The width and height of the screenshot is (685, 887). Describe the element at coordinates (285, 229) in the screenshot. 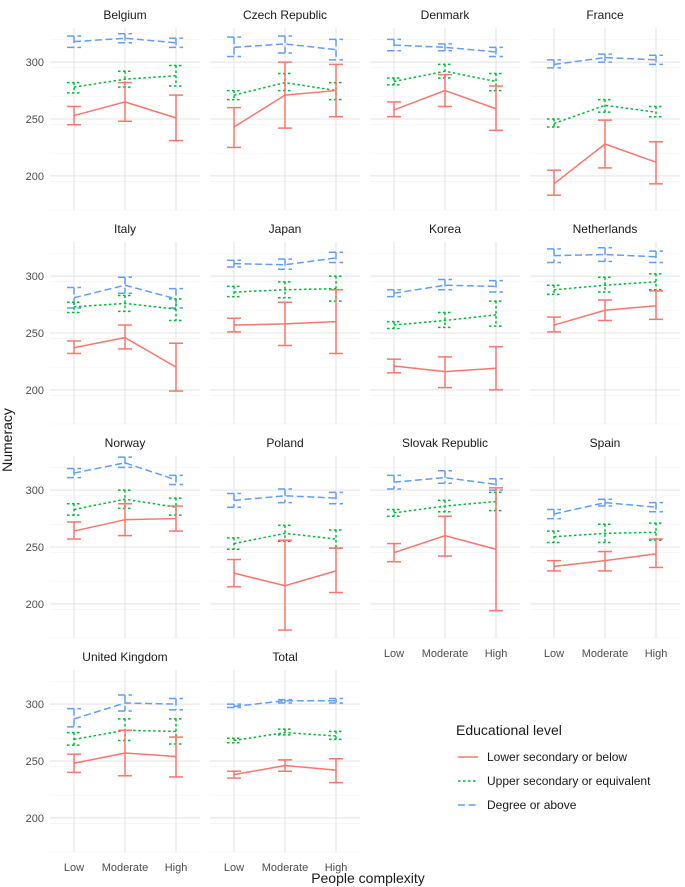

I see `panel-title: Japan` at that location.